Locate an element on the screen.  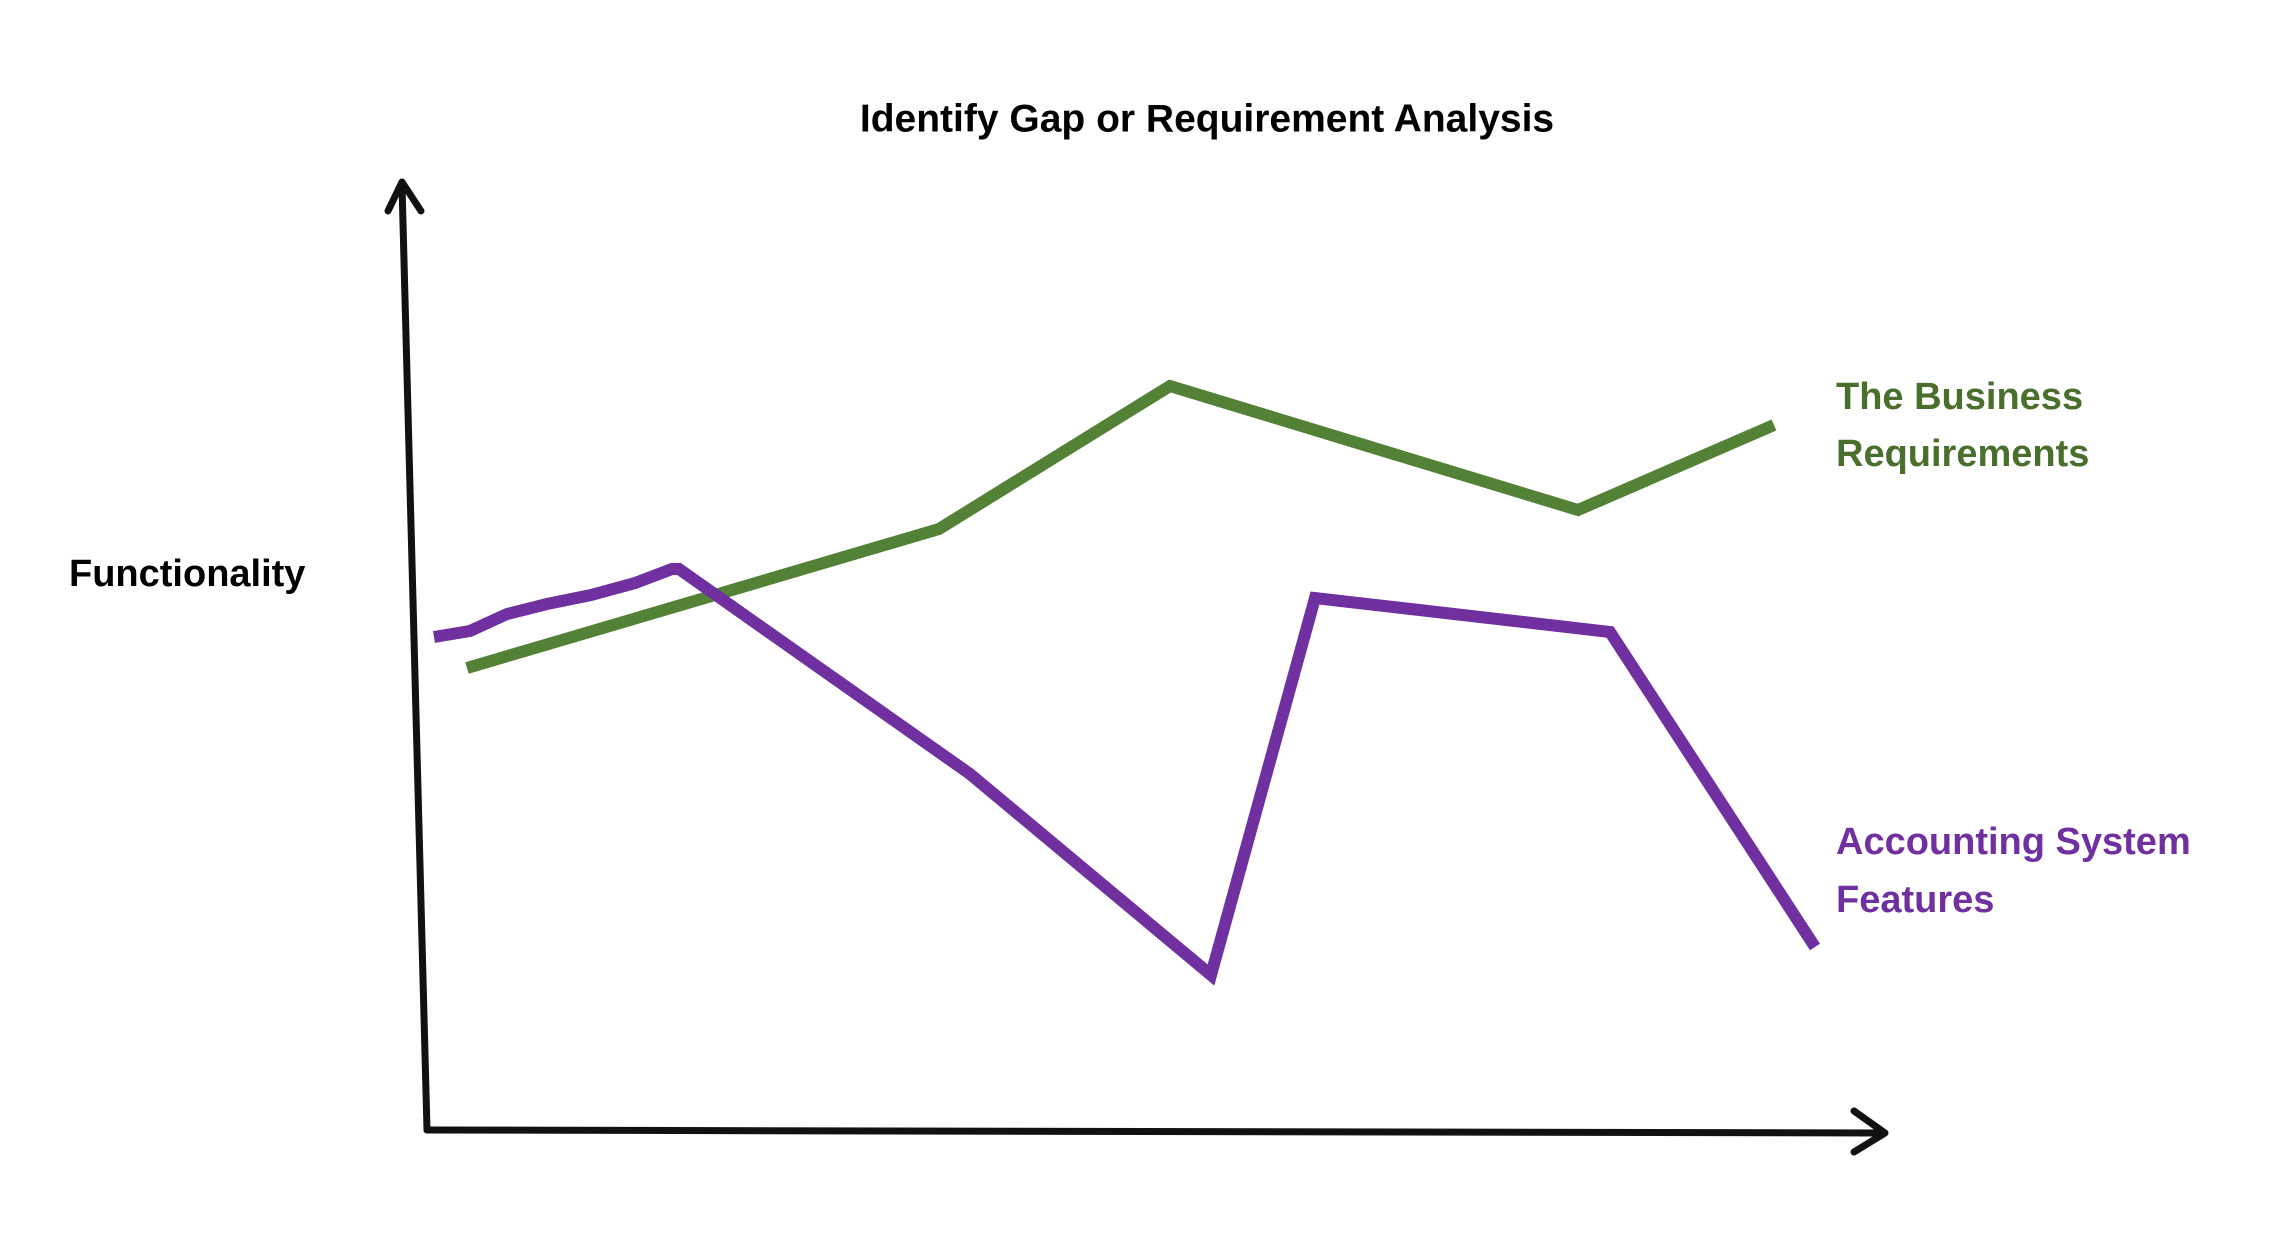
features-label: Features is located at coordinates (1915, 900).